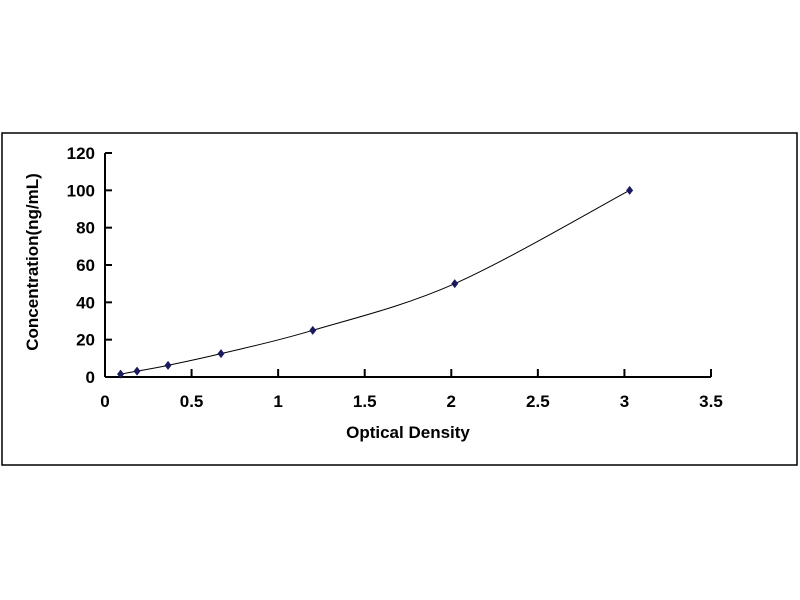 This screenshot has width=800, height=600. I want to click on y-tick-label: 40, so click(85, 302).